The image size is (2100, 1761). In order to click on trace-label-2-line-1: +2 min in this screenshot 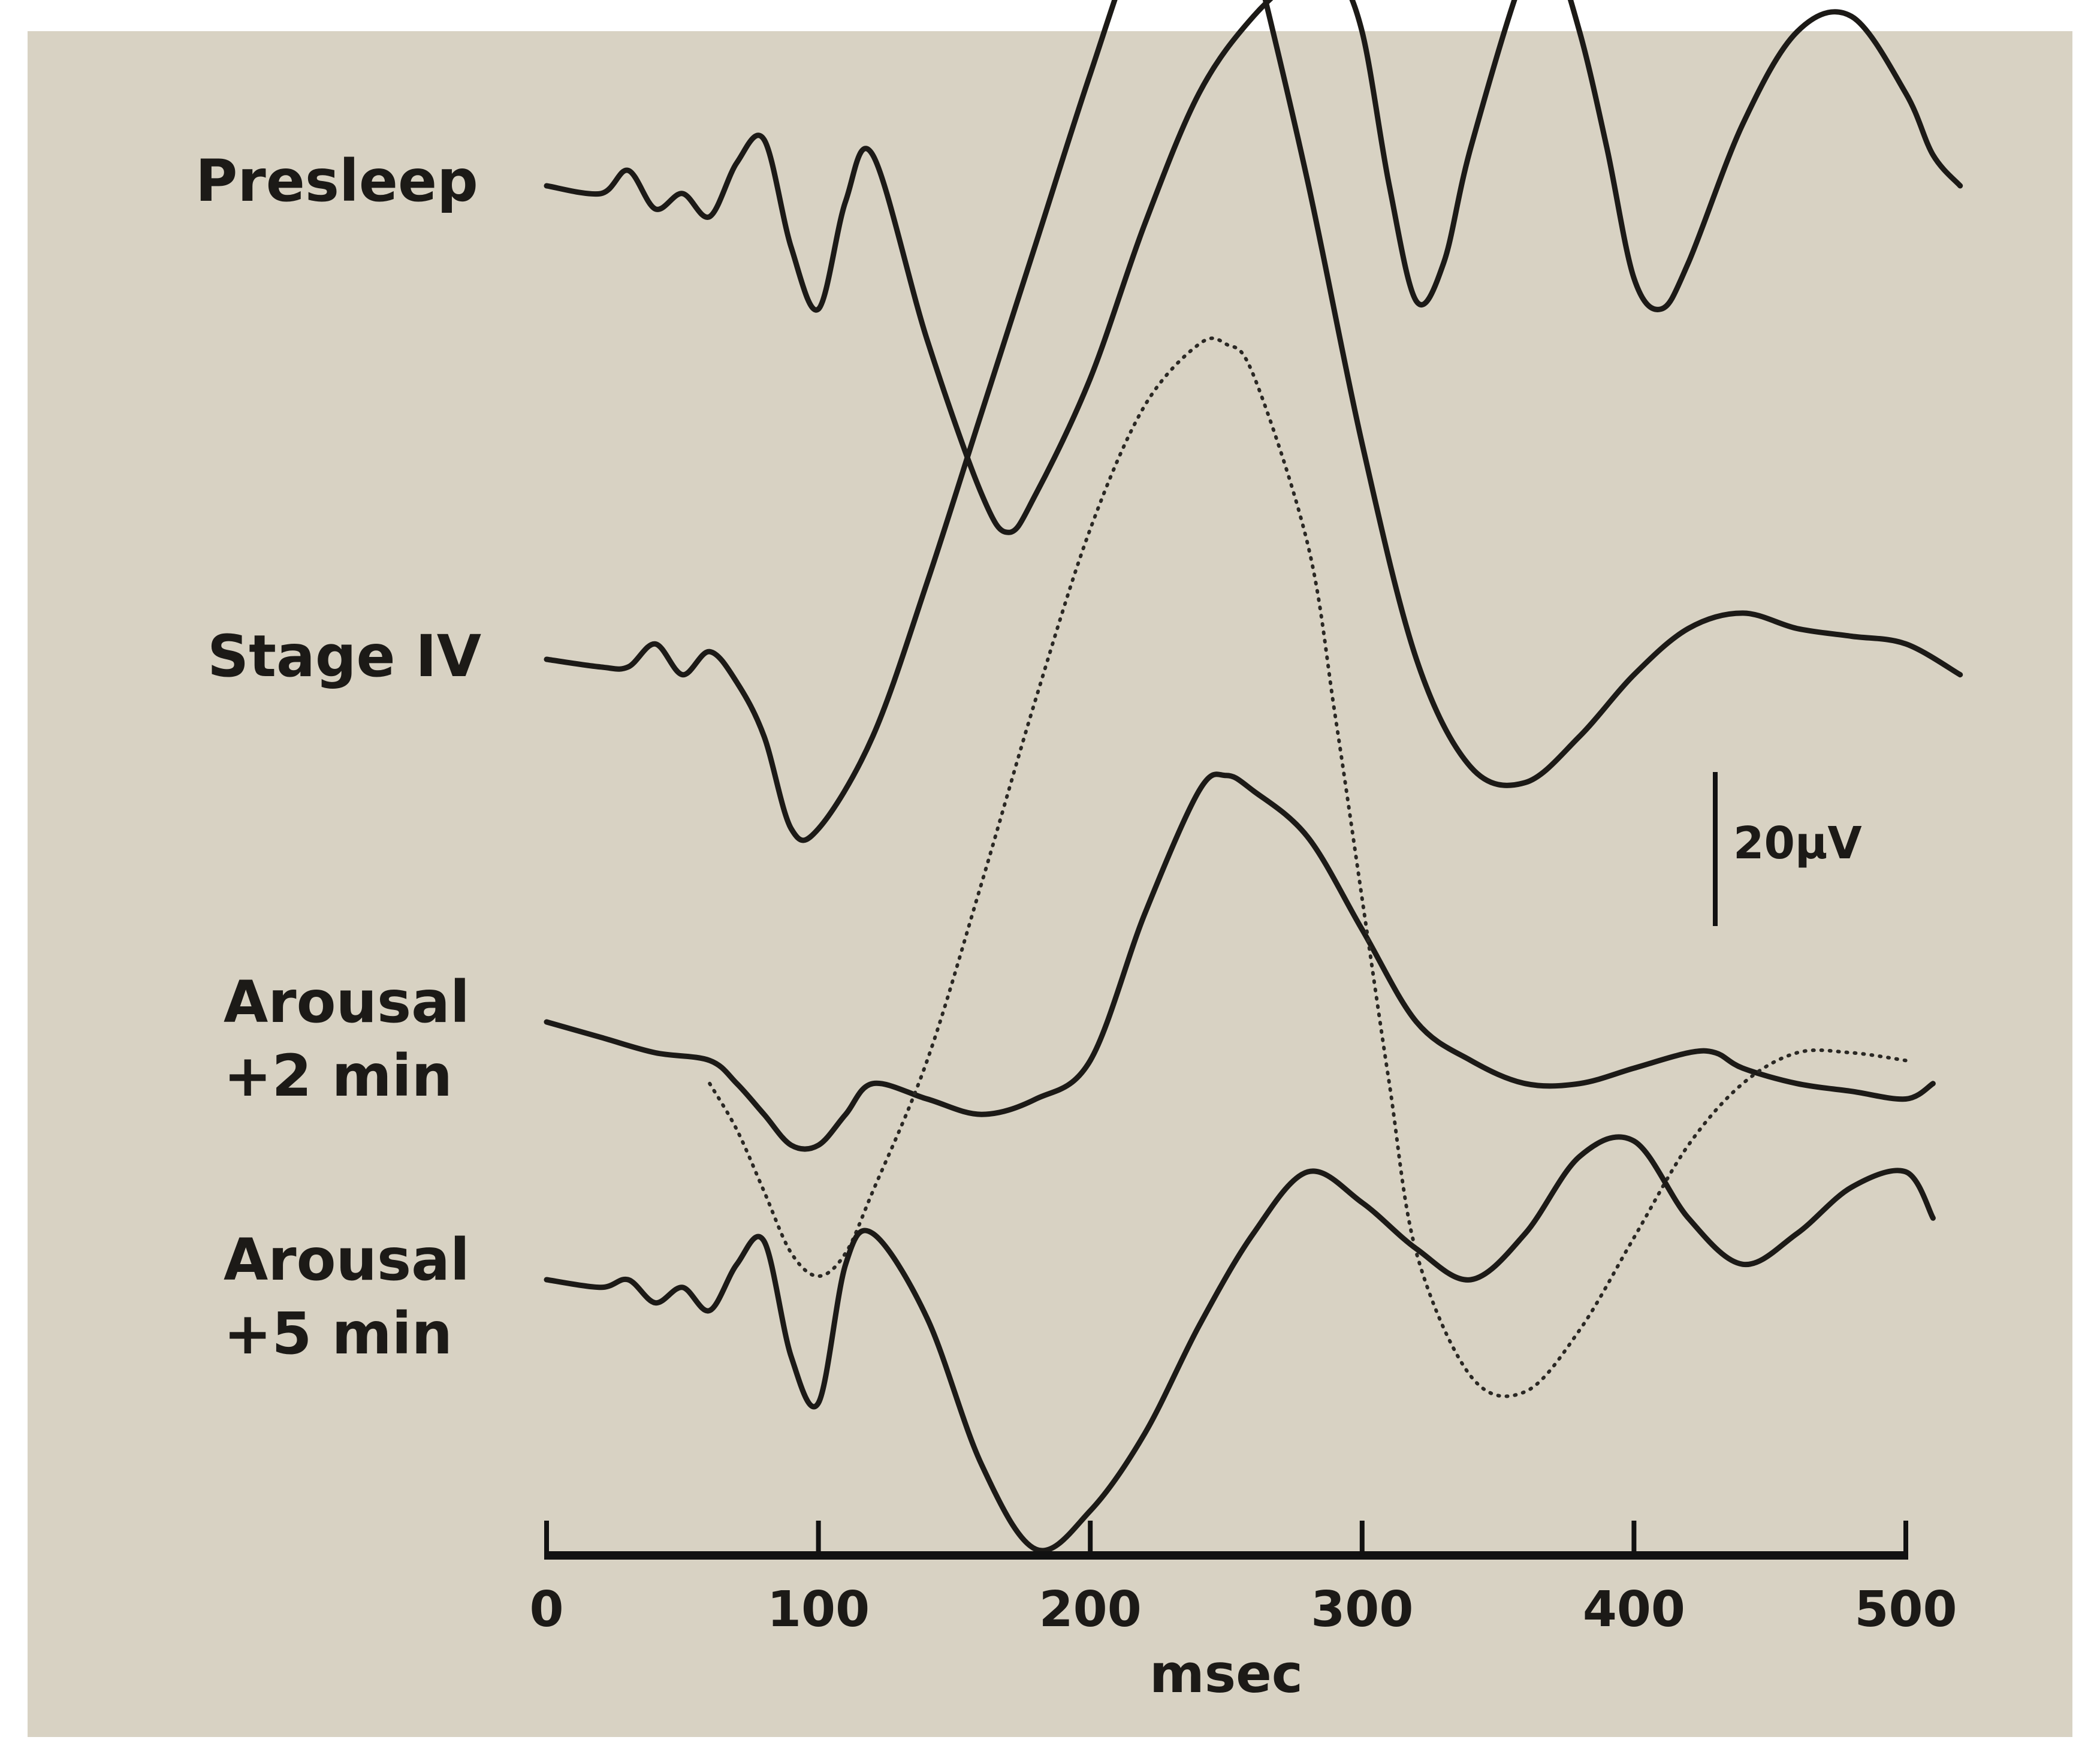, I will do `click(338, 1075)`.